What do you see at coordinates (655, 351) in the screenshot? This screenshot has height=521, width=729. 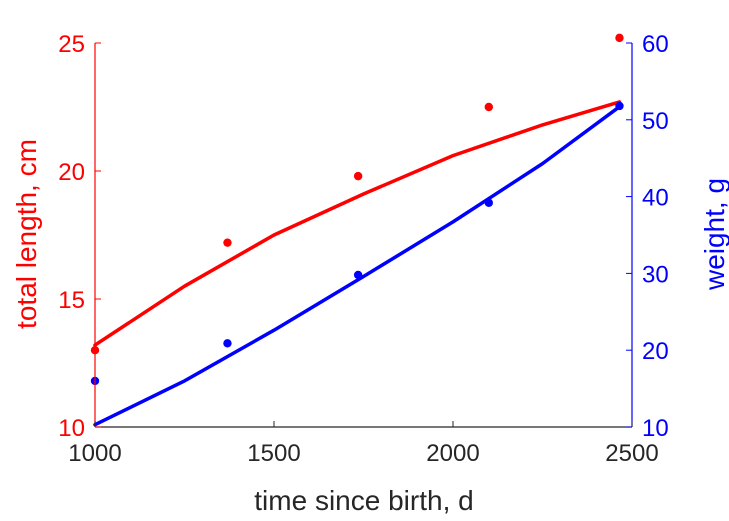 I see `right-tick-label: 20` at bounding box center [655, 351].